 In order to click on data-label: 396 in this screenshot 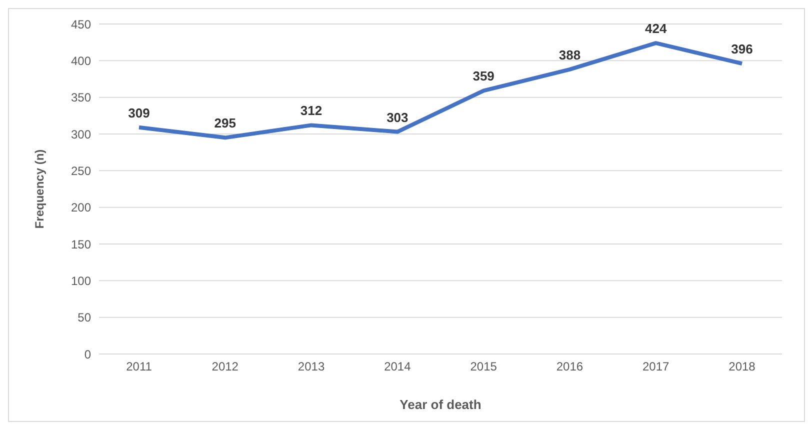, I will do `click(742, 49)`.